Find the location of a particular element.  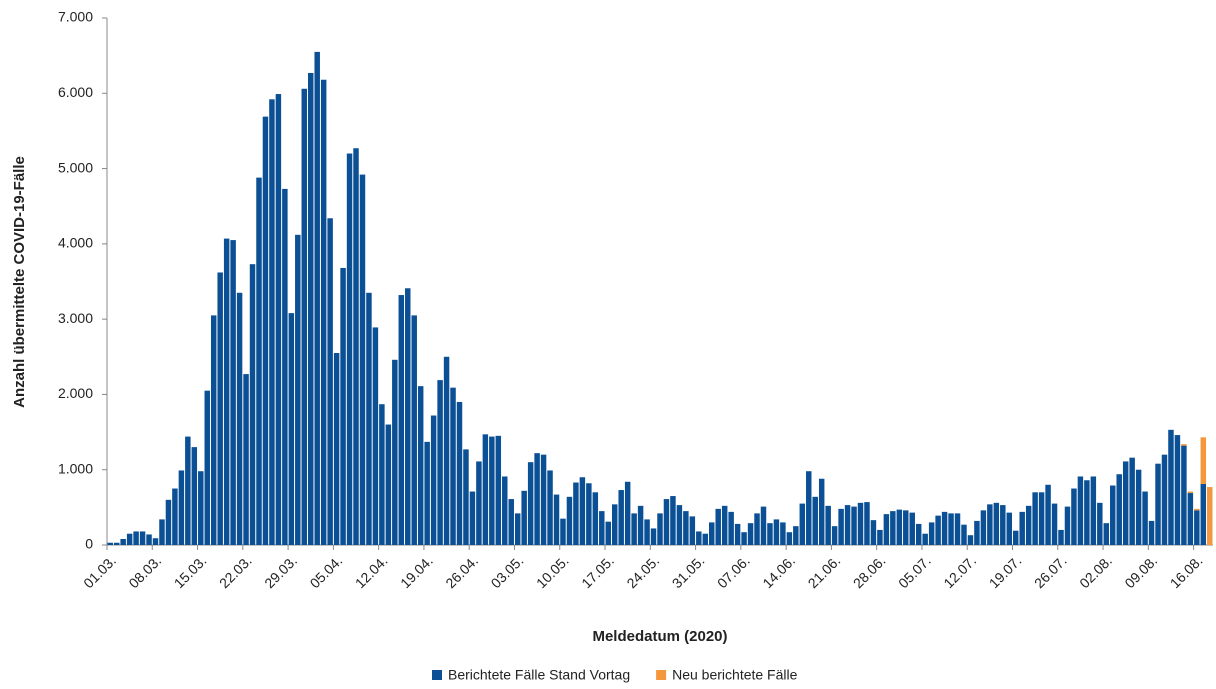

x-tick-label: 05.04. is located at coordinates (326, 571).